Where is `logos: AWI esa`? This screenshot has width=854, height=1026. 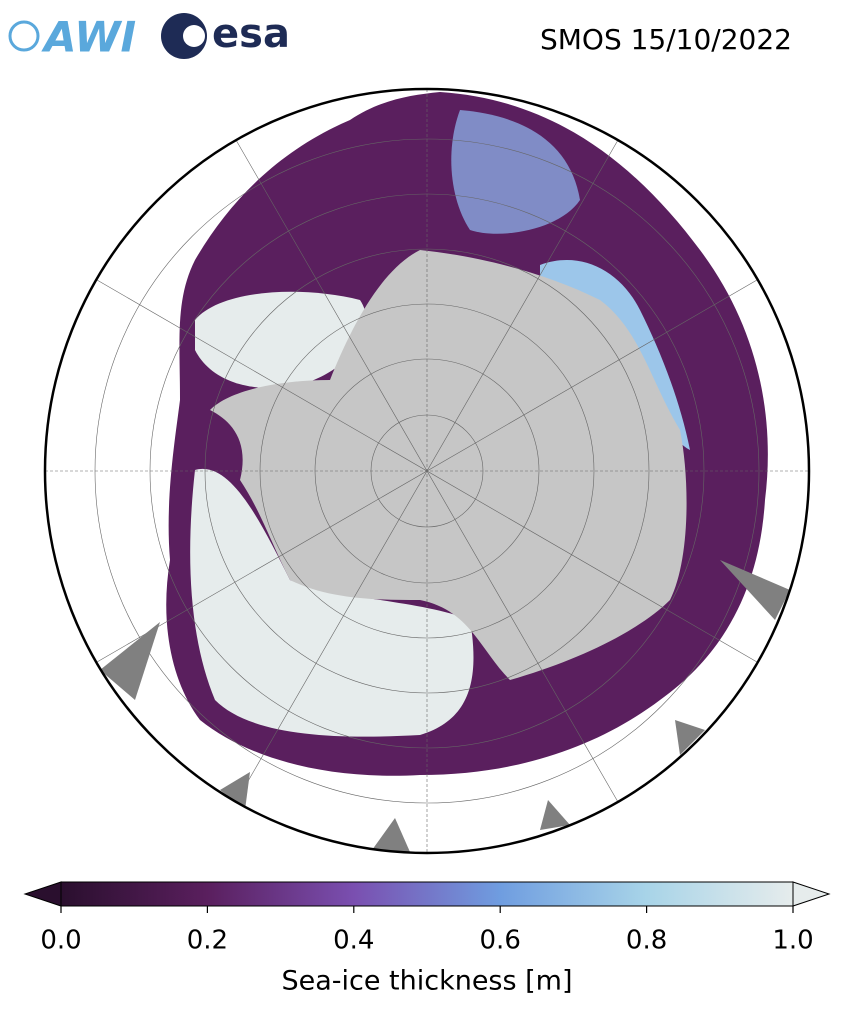
logos: AWI esa is located at coordinates (149, 36).